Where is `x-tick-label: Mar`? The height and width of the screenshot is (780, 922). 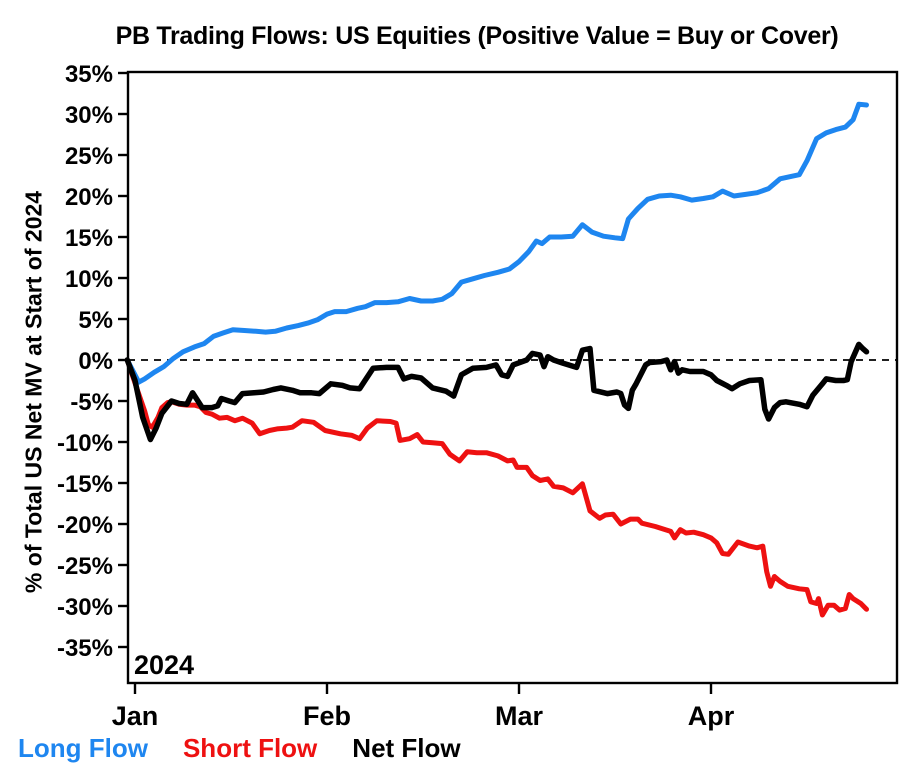 x-tick-label: Mar is located at coordinates (519, 716).